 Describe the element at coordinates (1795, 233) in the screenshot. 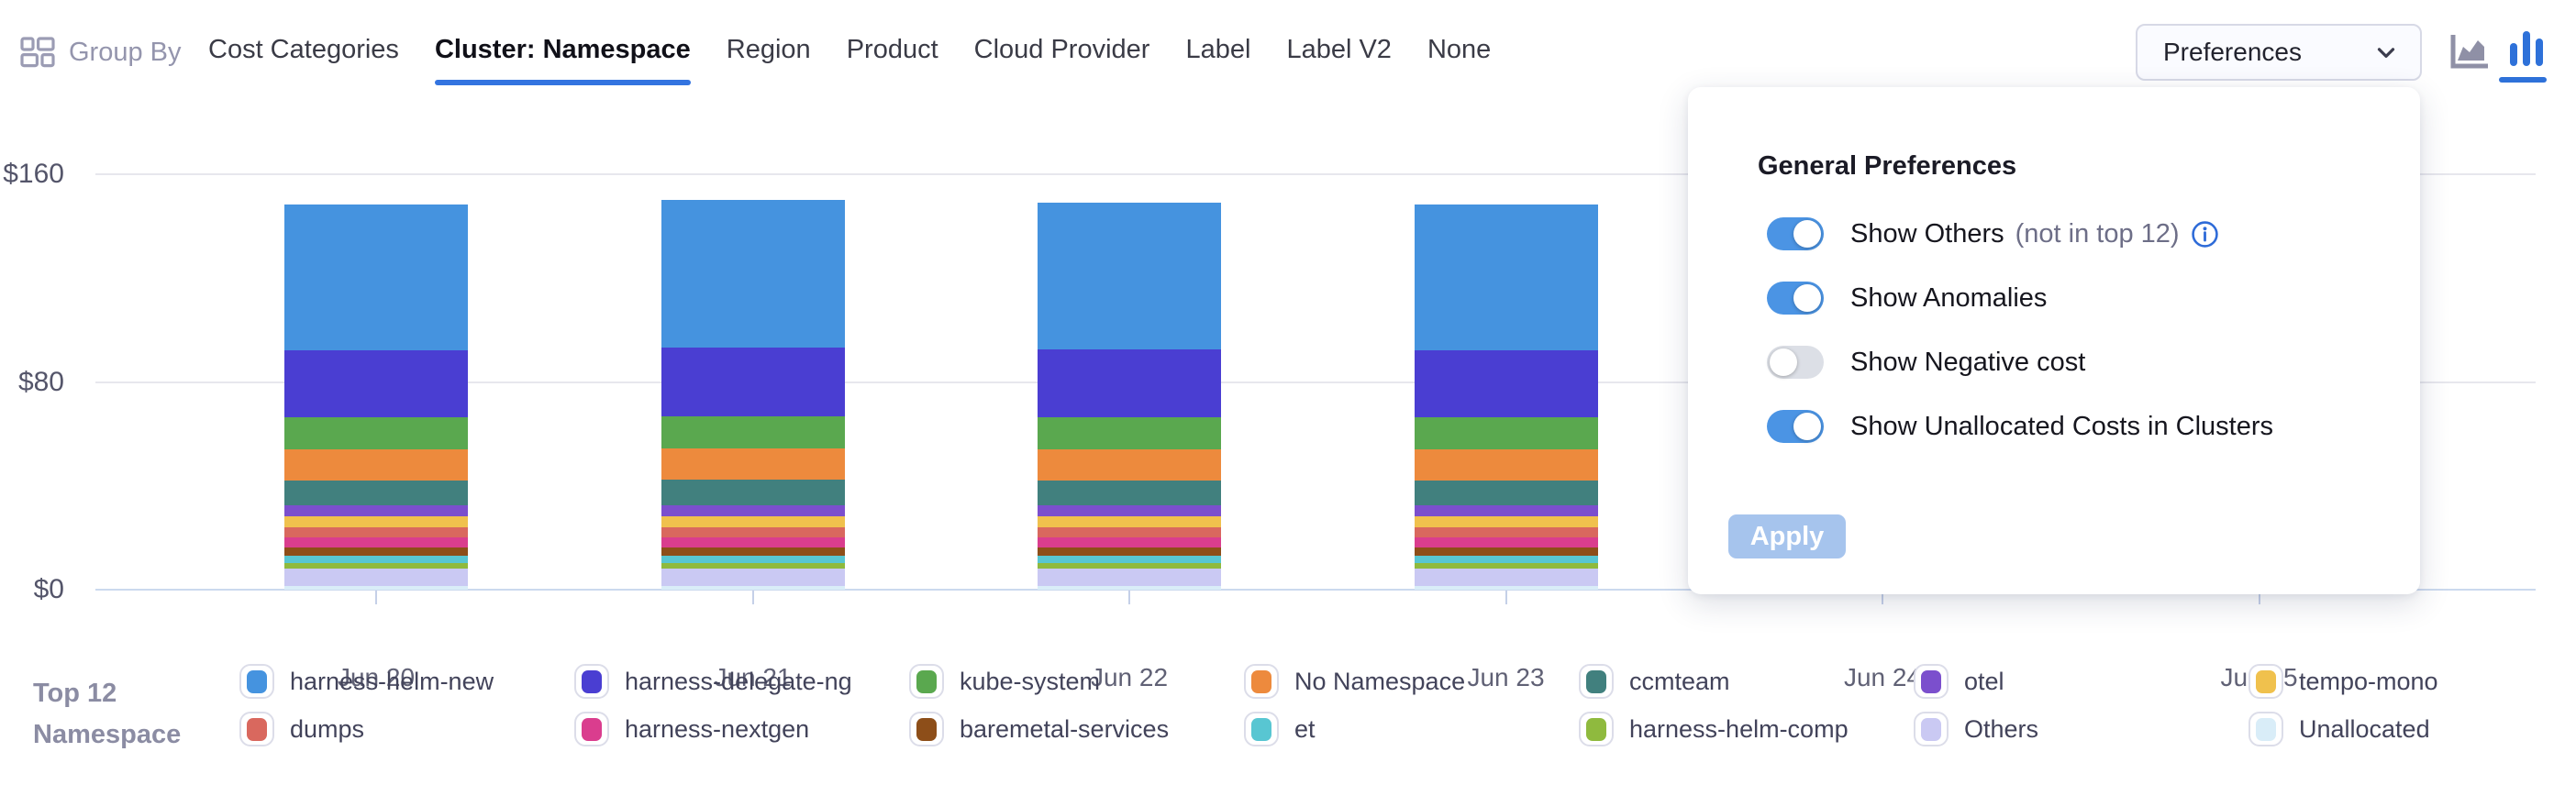

I see `toggle-show-others` at that location.